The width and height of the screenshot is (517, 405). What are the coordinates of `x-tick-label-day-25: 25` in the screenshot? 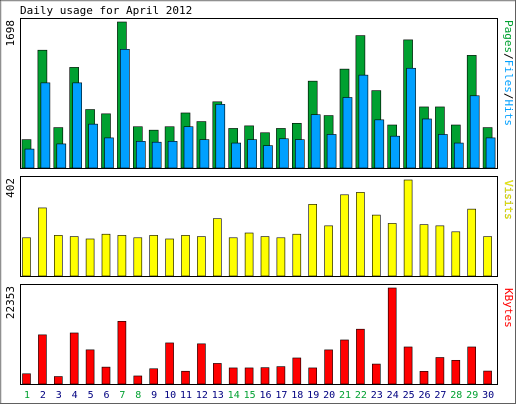 It's located at (409, 395).